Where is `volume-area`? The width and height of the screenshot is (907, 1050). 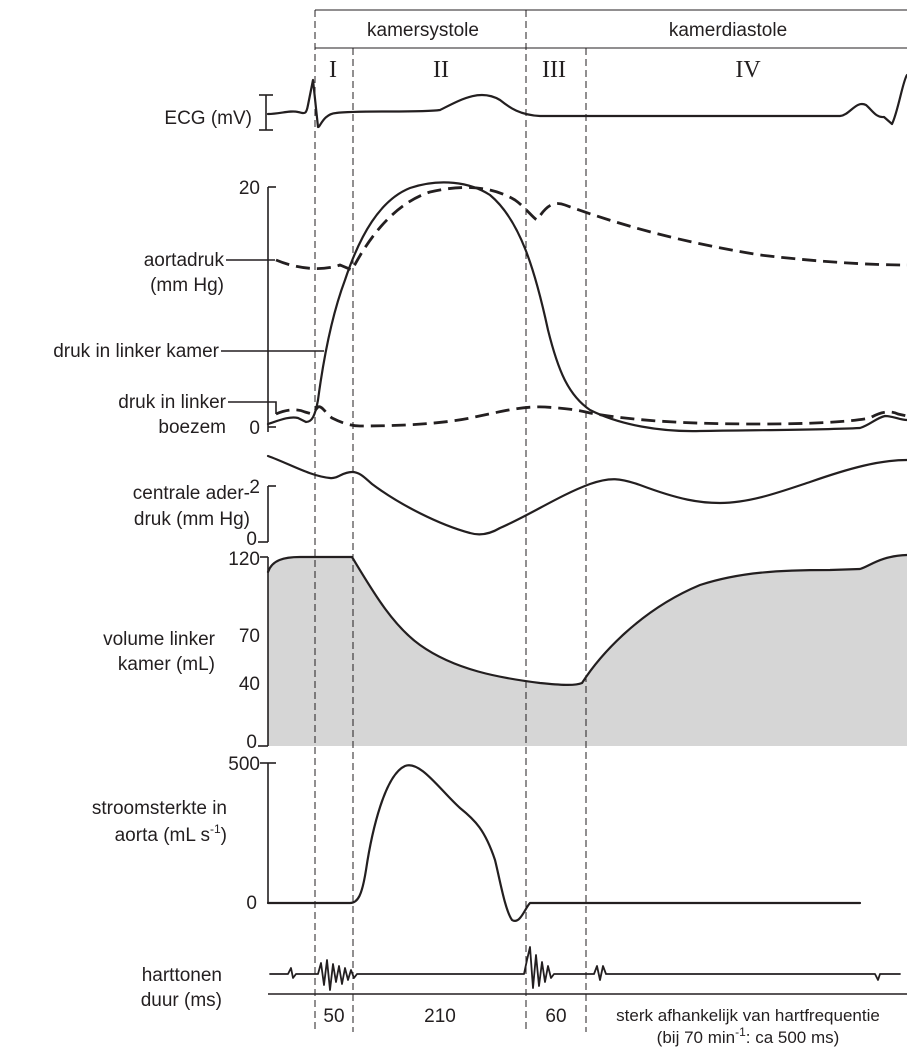
volume-area is located at coordinates (587, 650).